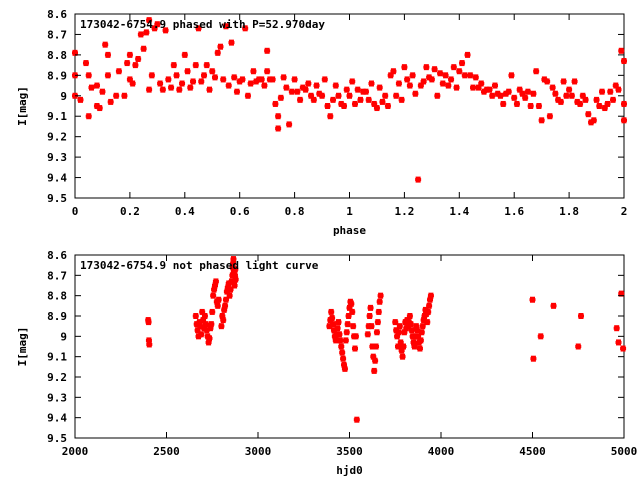 The height and width of the screenshot is (480, 640). I want to click on x-tick-label: 0.8, so click(295, 211).